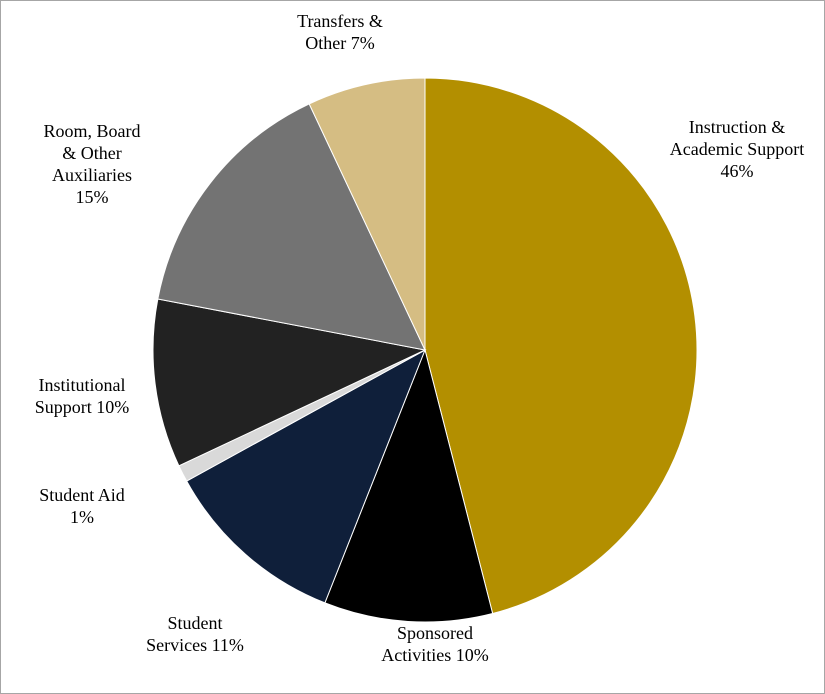 The height and width of the screenshot is (694, 825). I want to click on category-label: Institutional Support, so click(80, 396).